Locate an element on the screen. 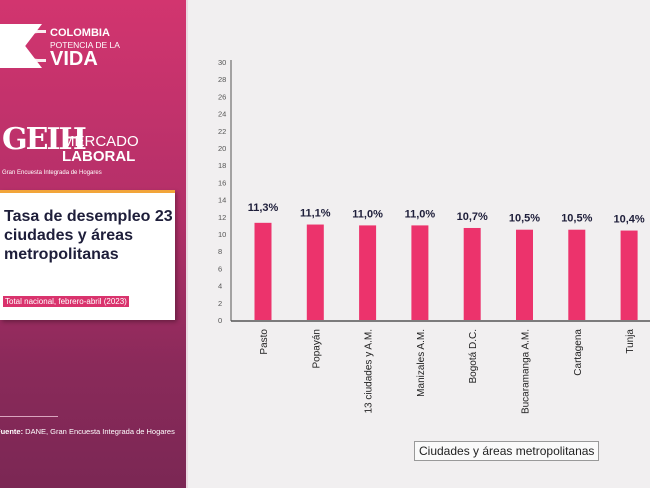 Image resolution: width=650 pixels, height=488 pixels. brand-line2: POTENCIA DE LA is located at coordinates (85, 45).